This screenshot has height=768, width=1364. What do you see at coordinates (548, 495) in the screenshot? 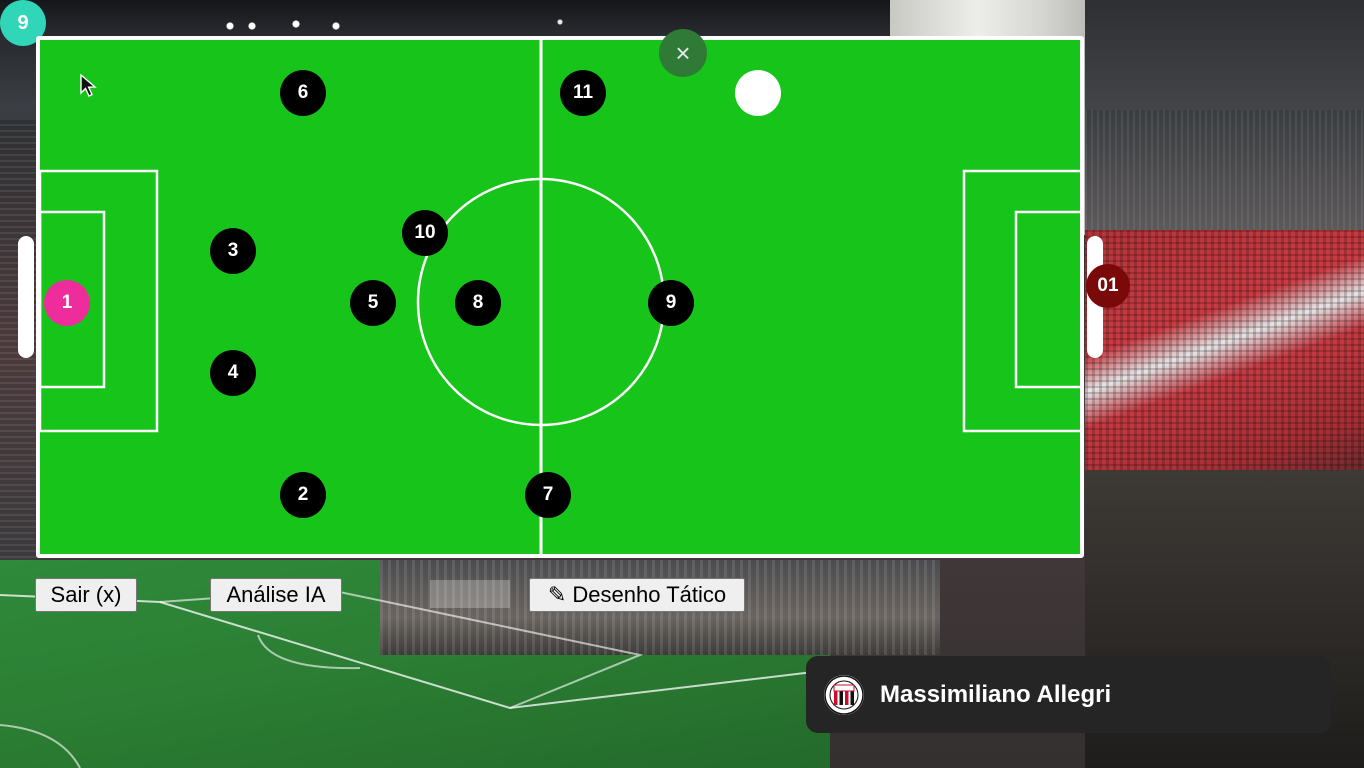
I see `player-token: 7` at bounding box center [548, 495].